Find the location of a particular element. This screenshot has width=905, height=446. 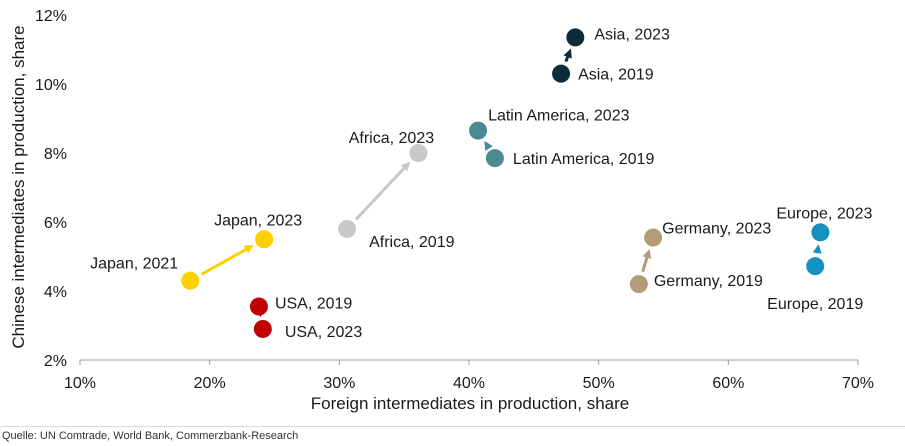

source-divider is located at coordinates (452, 426).